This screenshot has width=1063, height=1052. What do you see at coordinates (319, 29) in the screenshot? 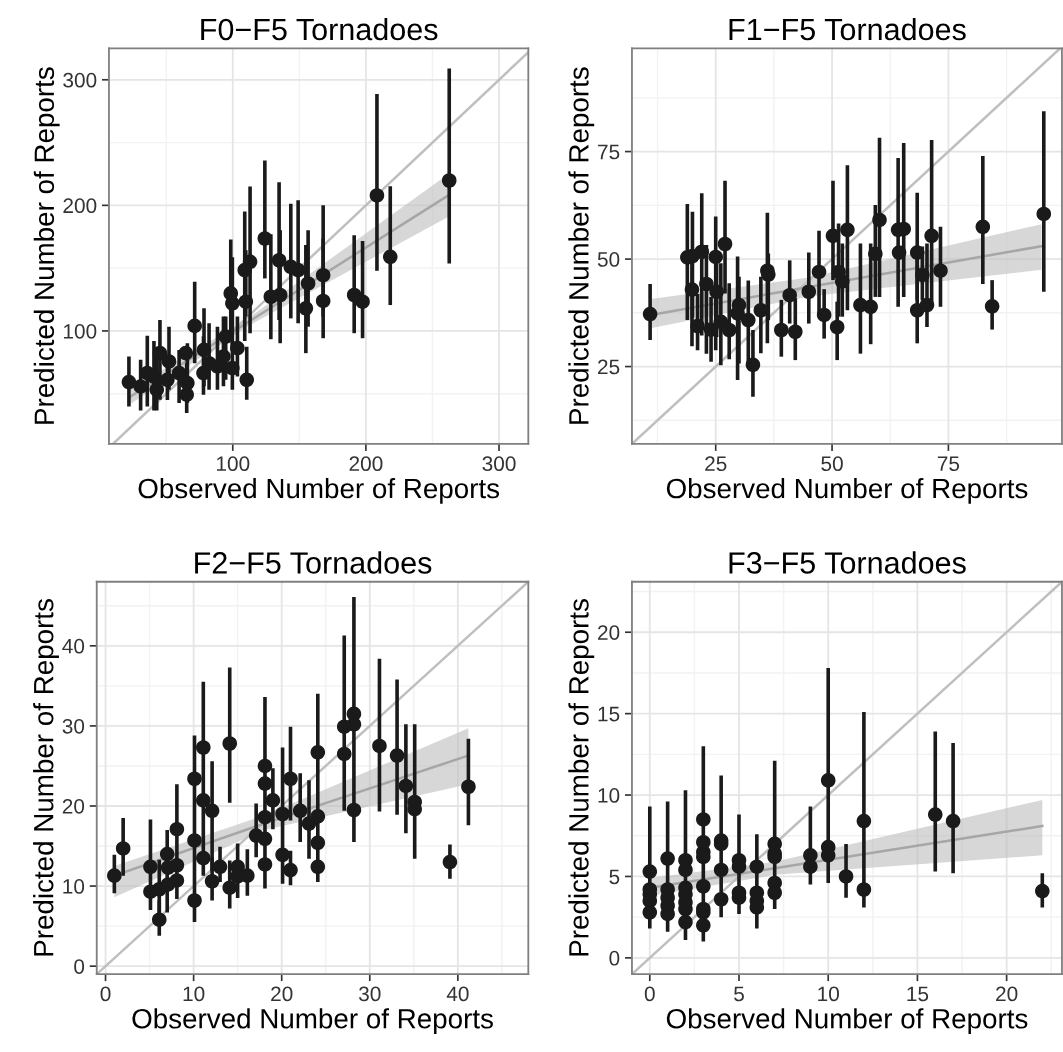
I see `chart-title: F0−F5 Tornadoes` at bounding box center [319, 29].